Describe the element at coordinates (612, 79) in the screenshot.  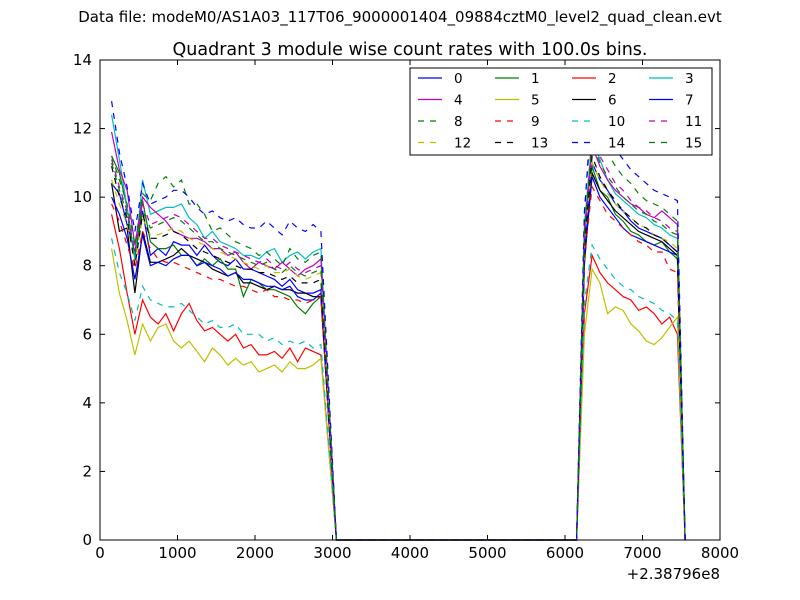
I see `legend-label-2: 2` at that location.